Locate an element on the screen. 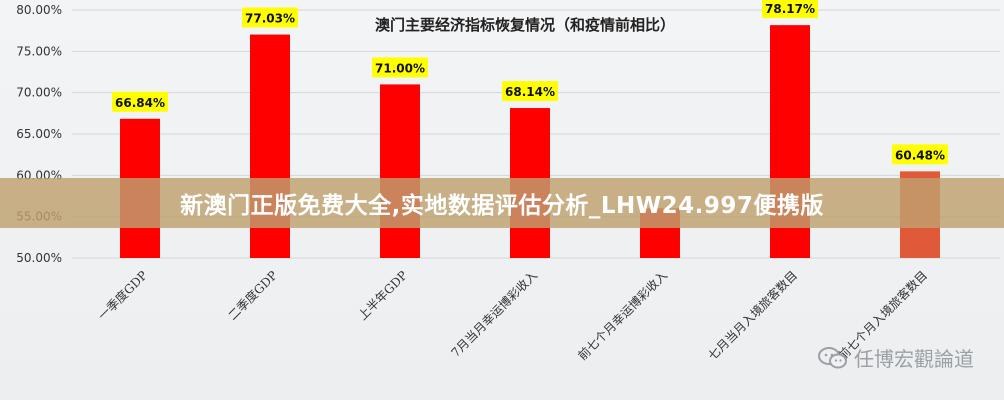 Image resolution: width=1004 pixels, height=400 pixels. data-label: 68.14% is located at coordinates (530, 91).